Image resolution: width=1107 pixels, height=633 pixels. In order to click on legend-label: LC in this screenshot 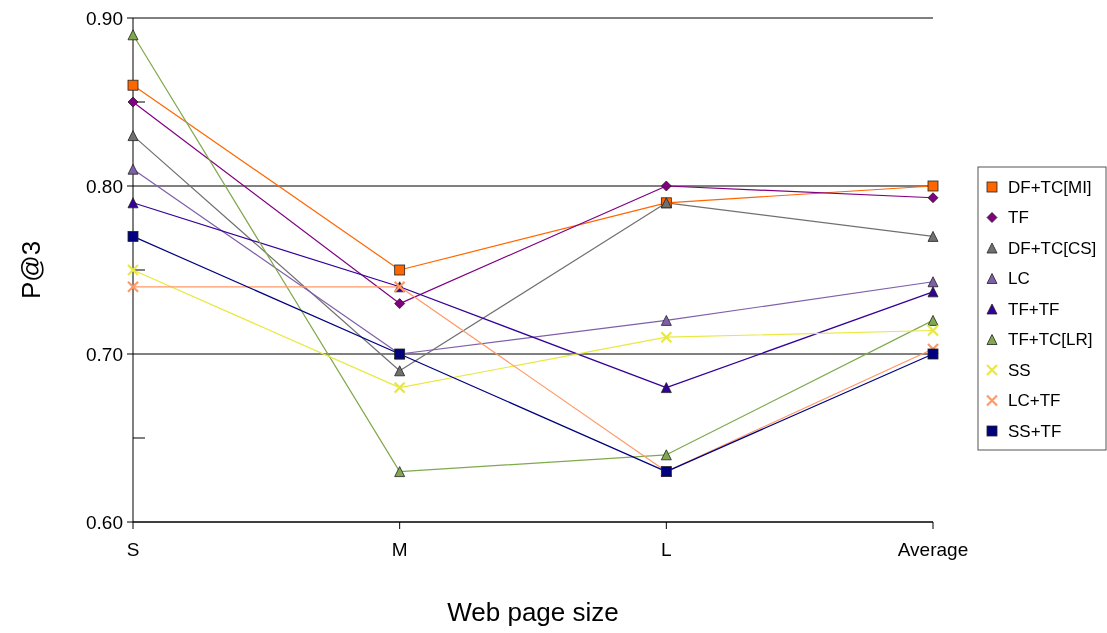, I will do `click(1019, 279)`.